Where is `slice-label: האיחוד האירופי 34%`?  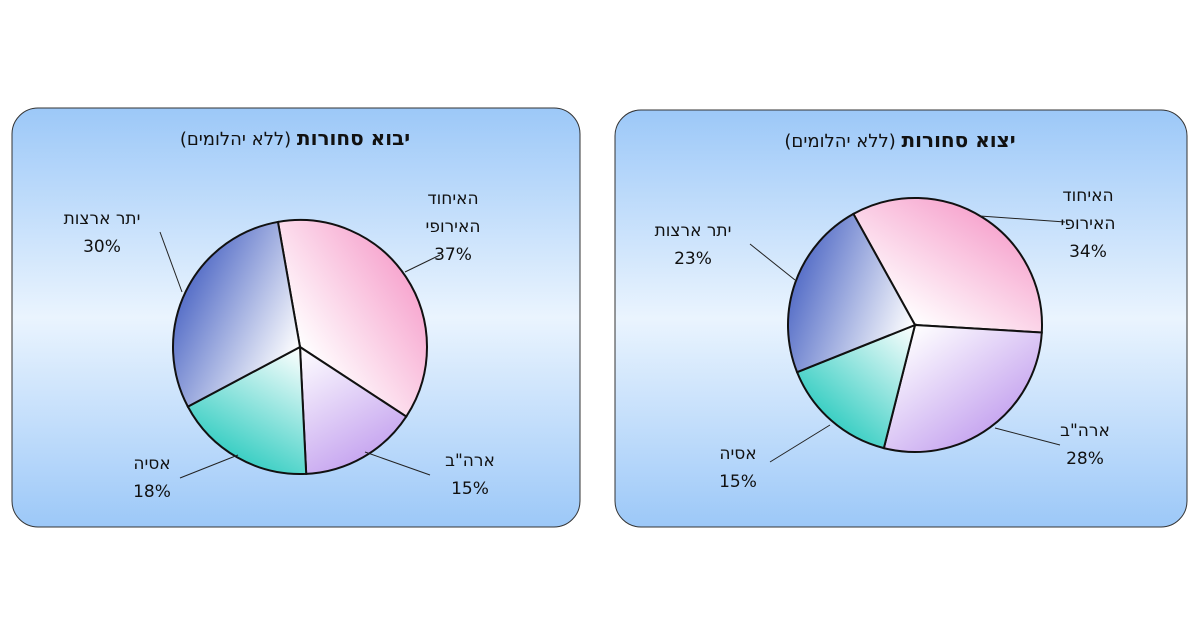 slice-label: האיחוד האירופי 34% is located at coordinates (1088, 224).